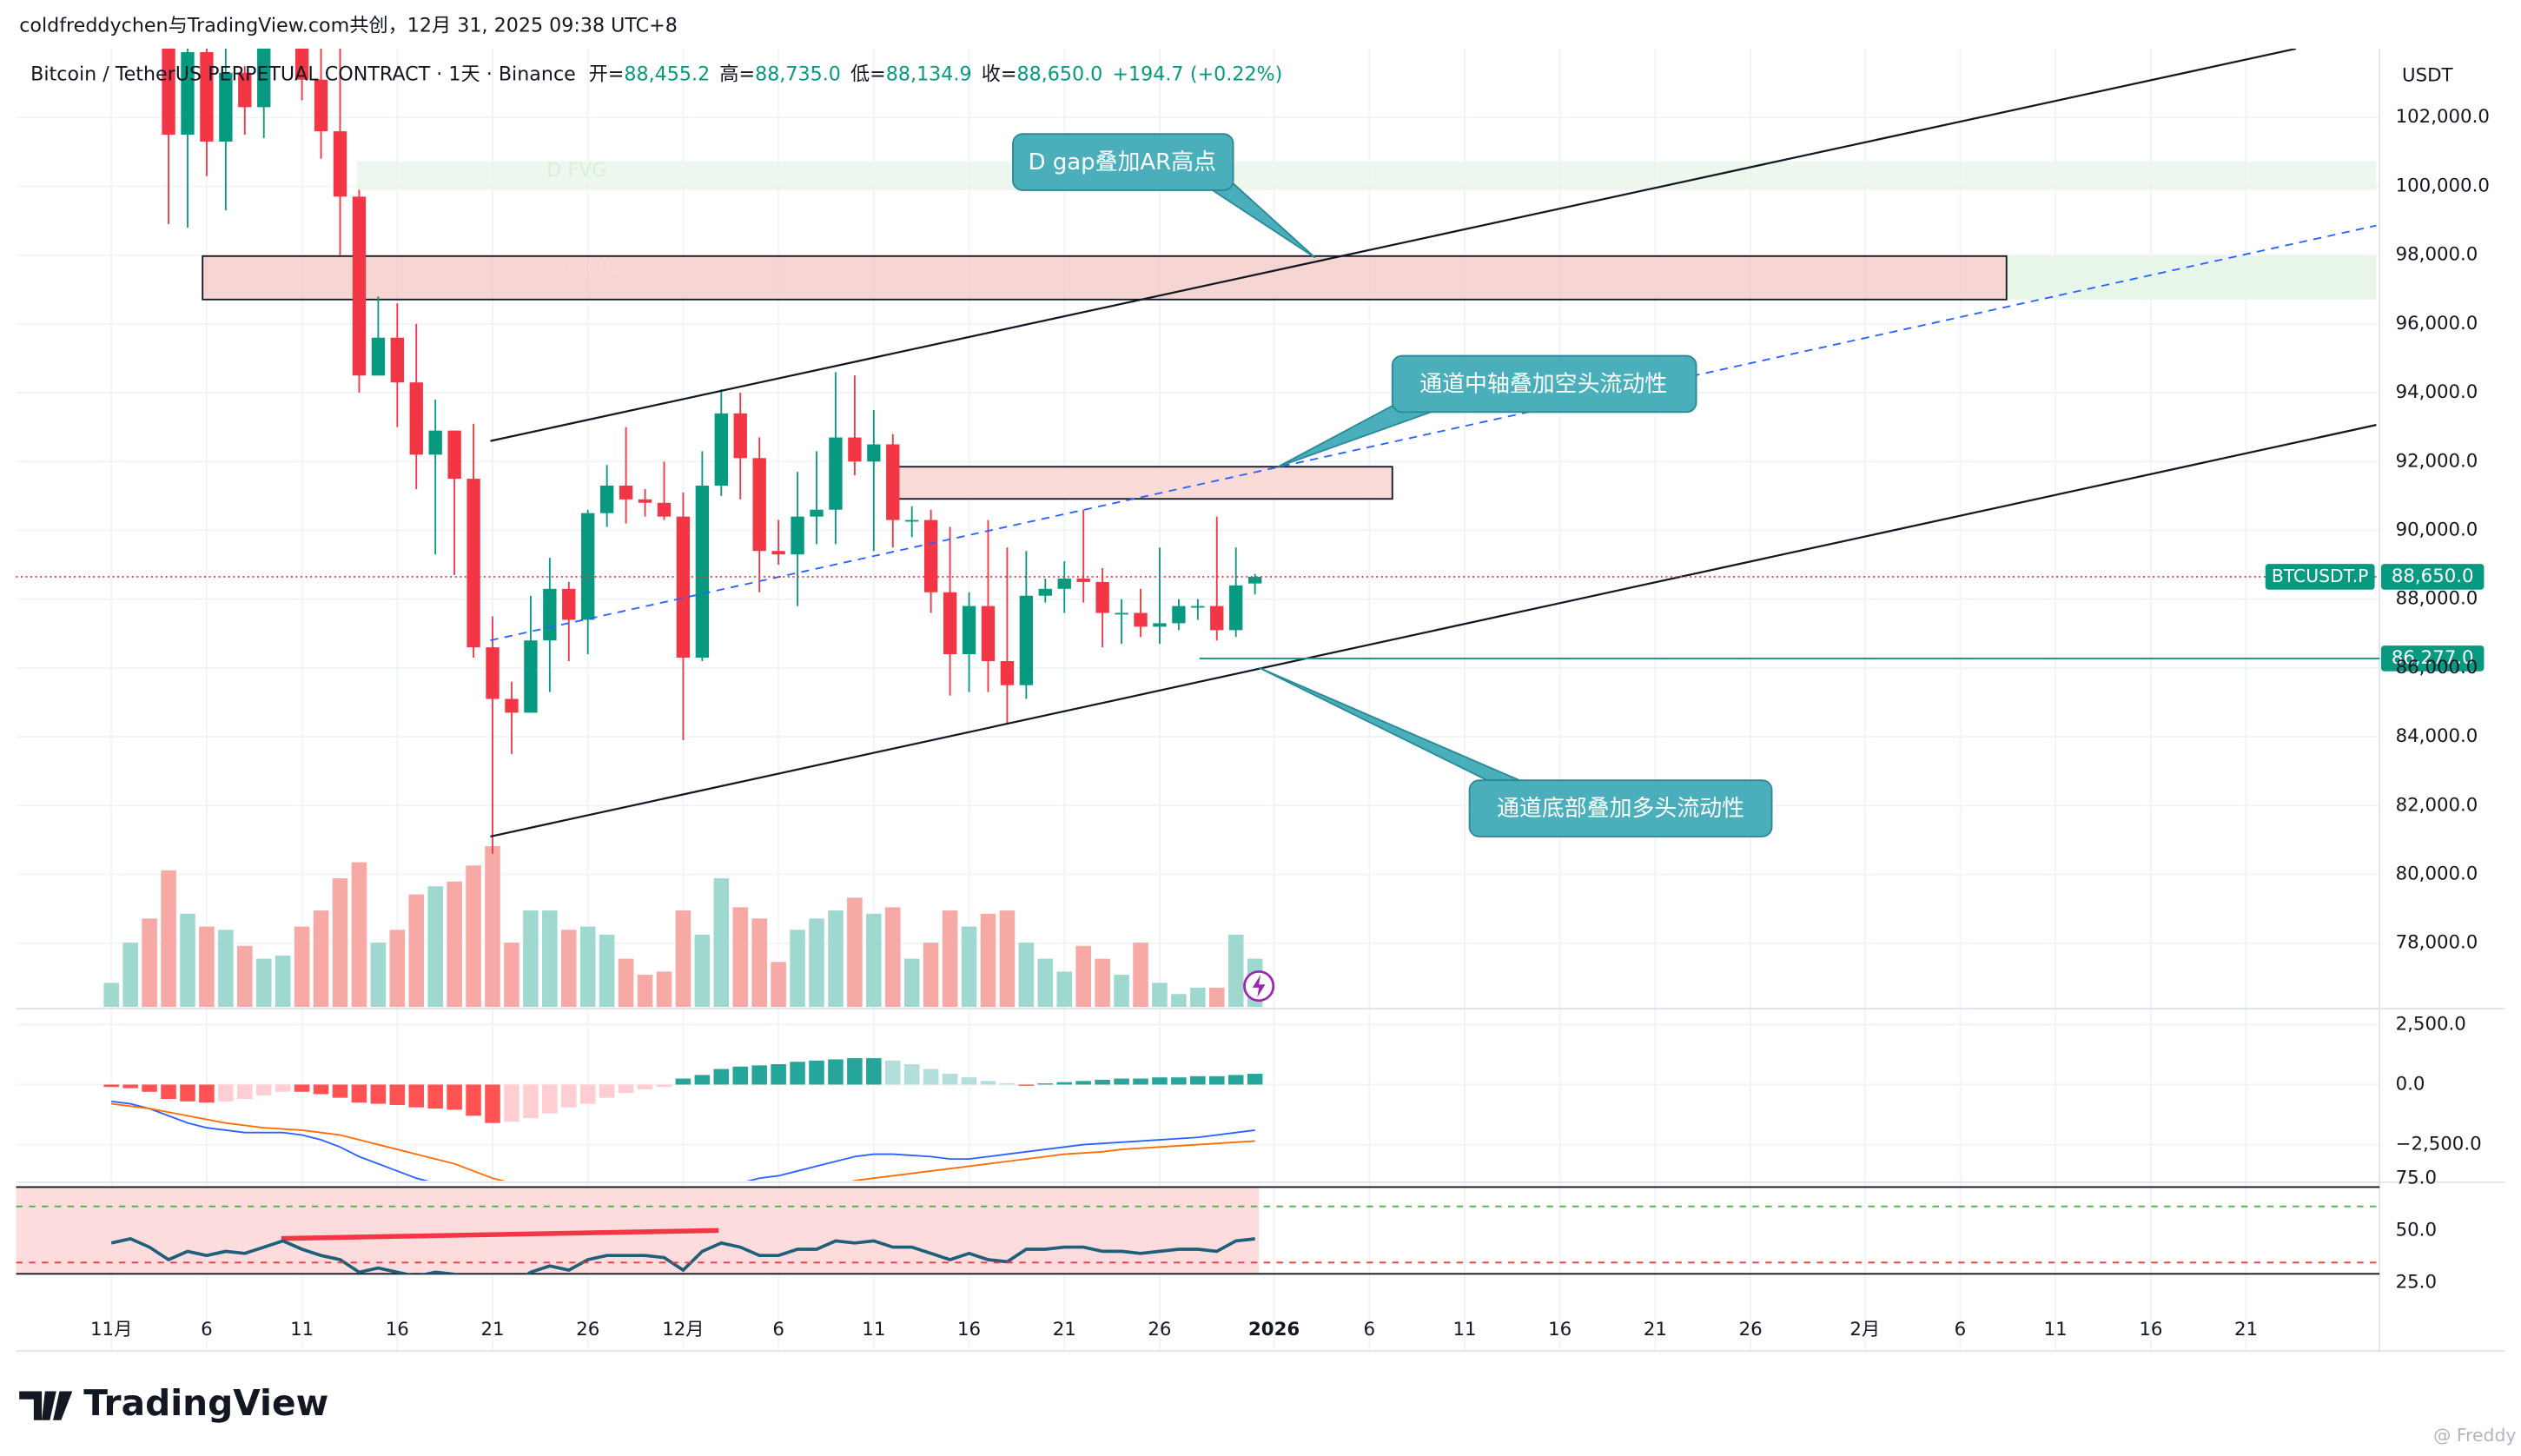 Image resolution: width=2521 pixels, height=1456 pixels. Describe the element at coordinates (46, 1405) in the screenshot. I see `logo-mark` at that location.